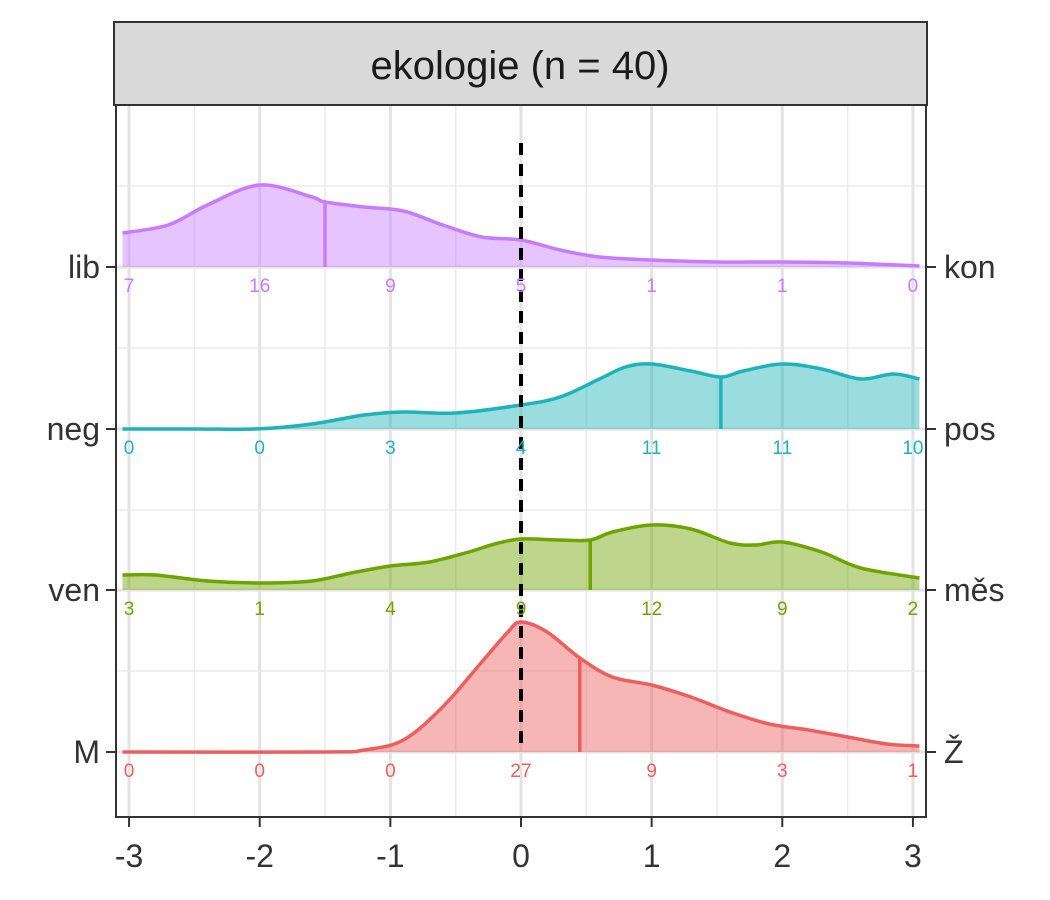  I want to click on x-tick-label: -2, so click(259, 856).